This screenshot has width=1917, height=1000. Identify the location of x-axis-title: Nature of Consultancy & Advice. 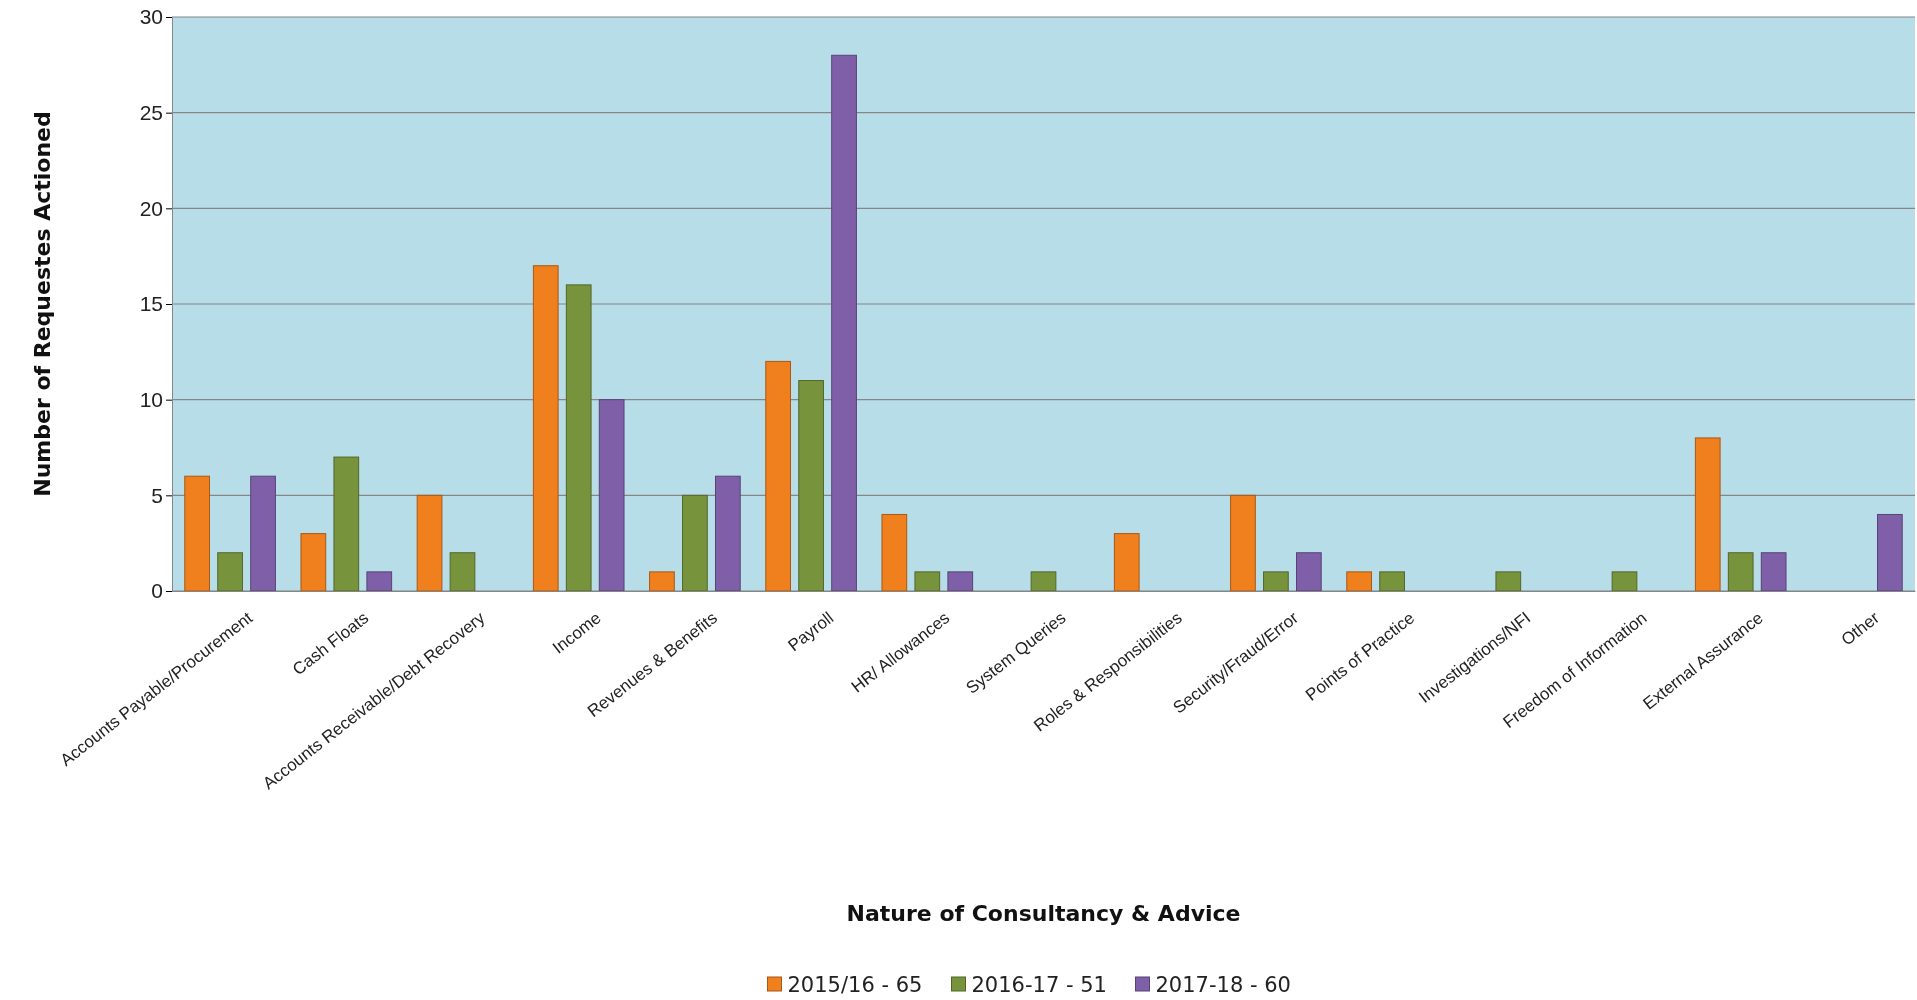
(1043, 913).